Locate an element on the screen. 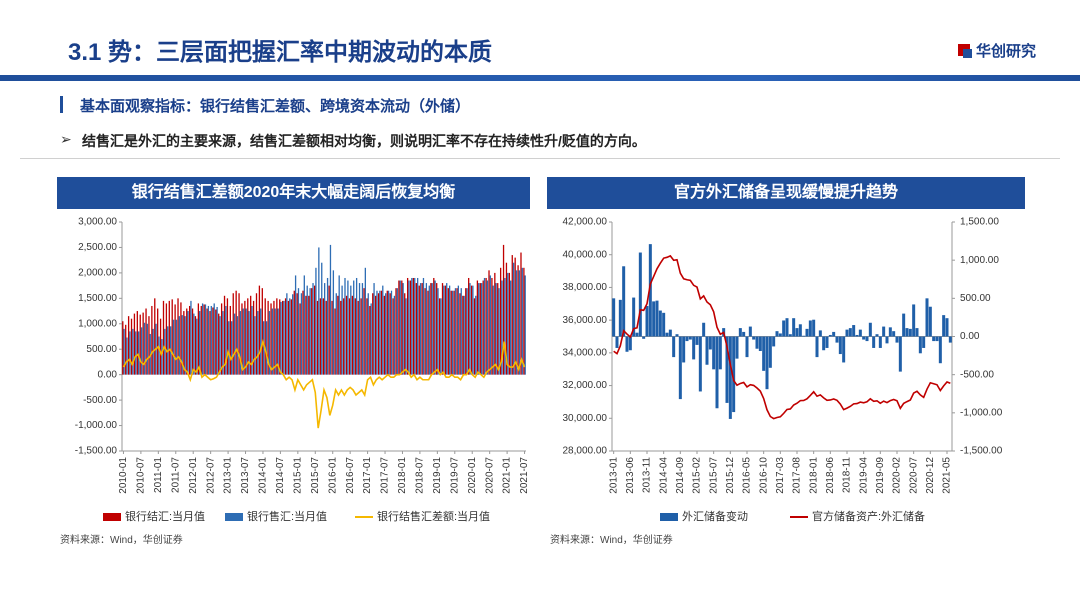  legend-label: 官方储备资产:外汇储备 is located at coordinates (868, 516).